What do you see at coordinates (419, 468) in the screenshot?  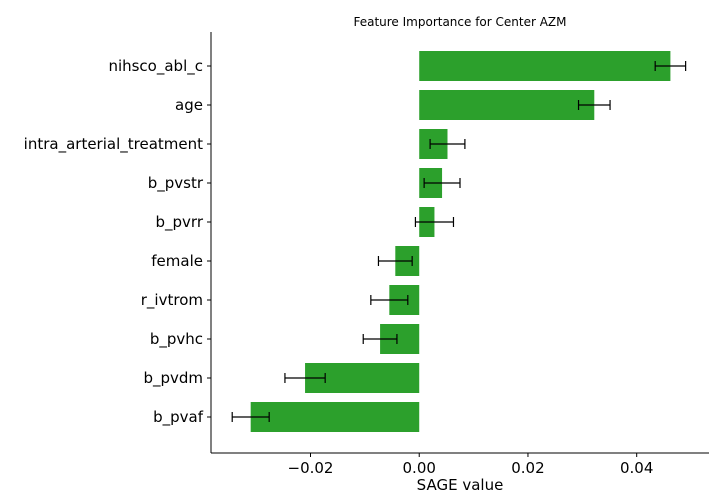 I see `x-tick-label: 0.00` at bounding box center [419, 468].